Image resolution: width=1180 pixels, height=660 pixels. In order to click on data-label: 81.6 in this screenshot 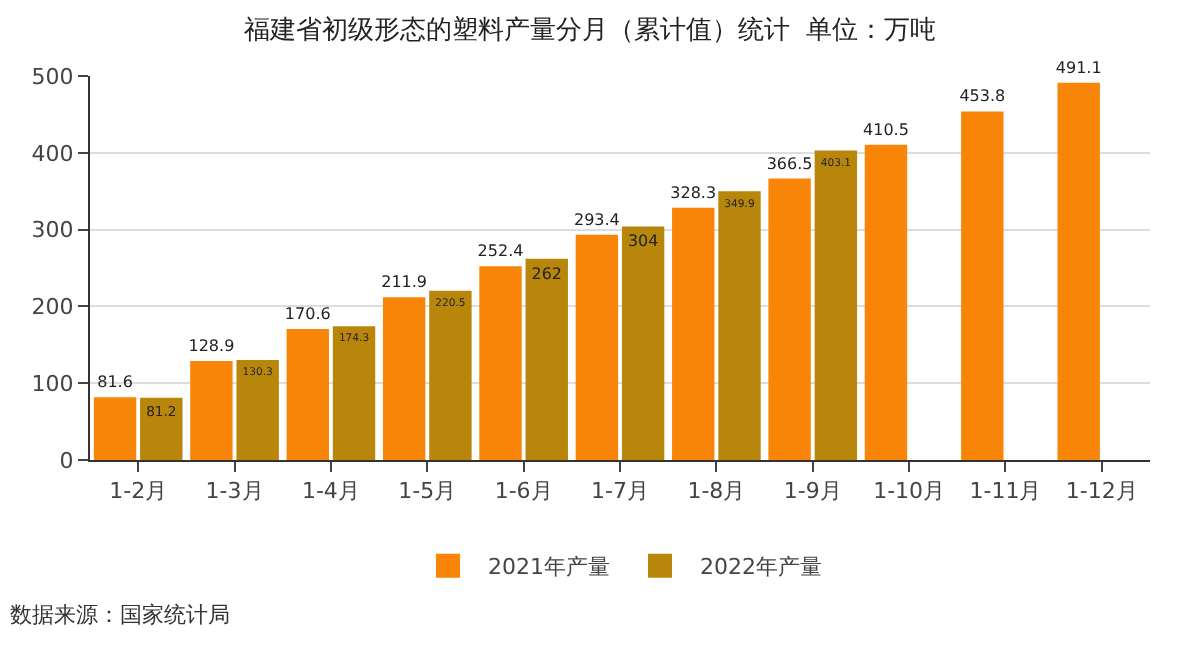, I will do `click(115, 382)`.